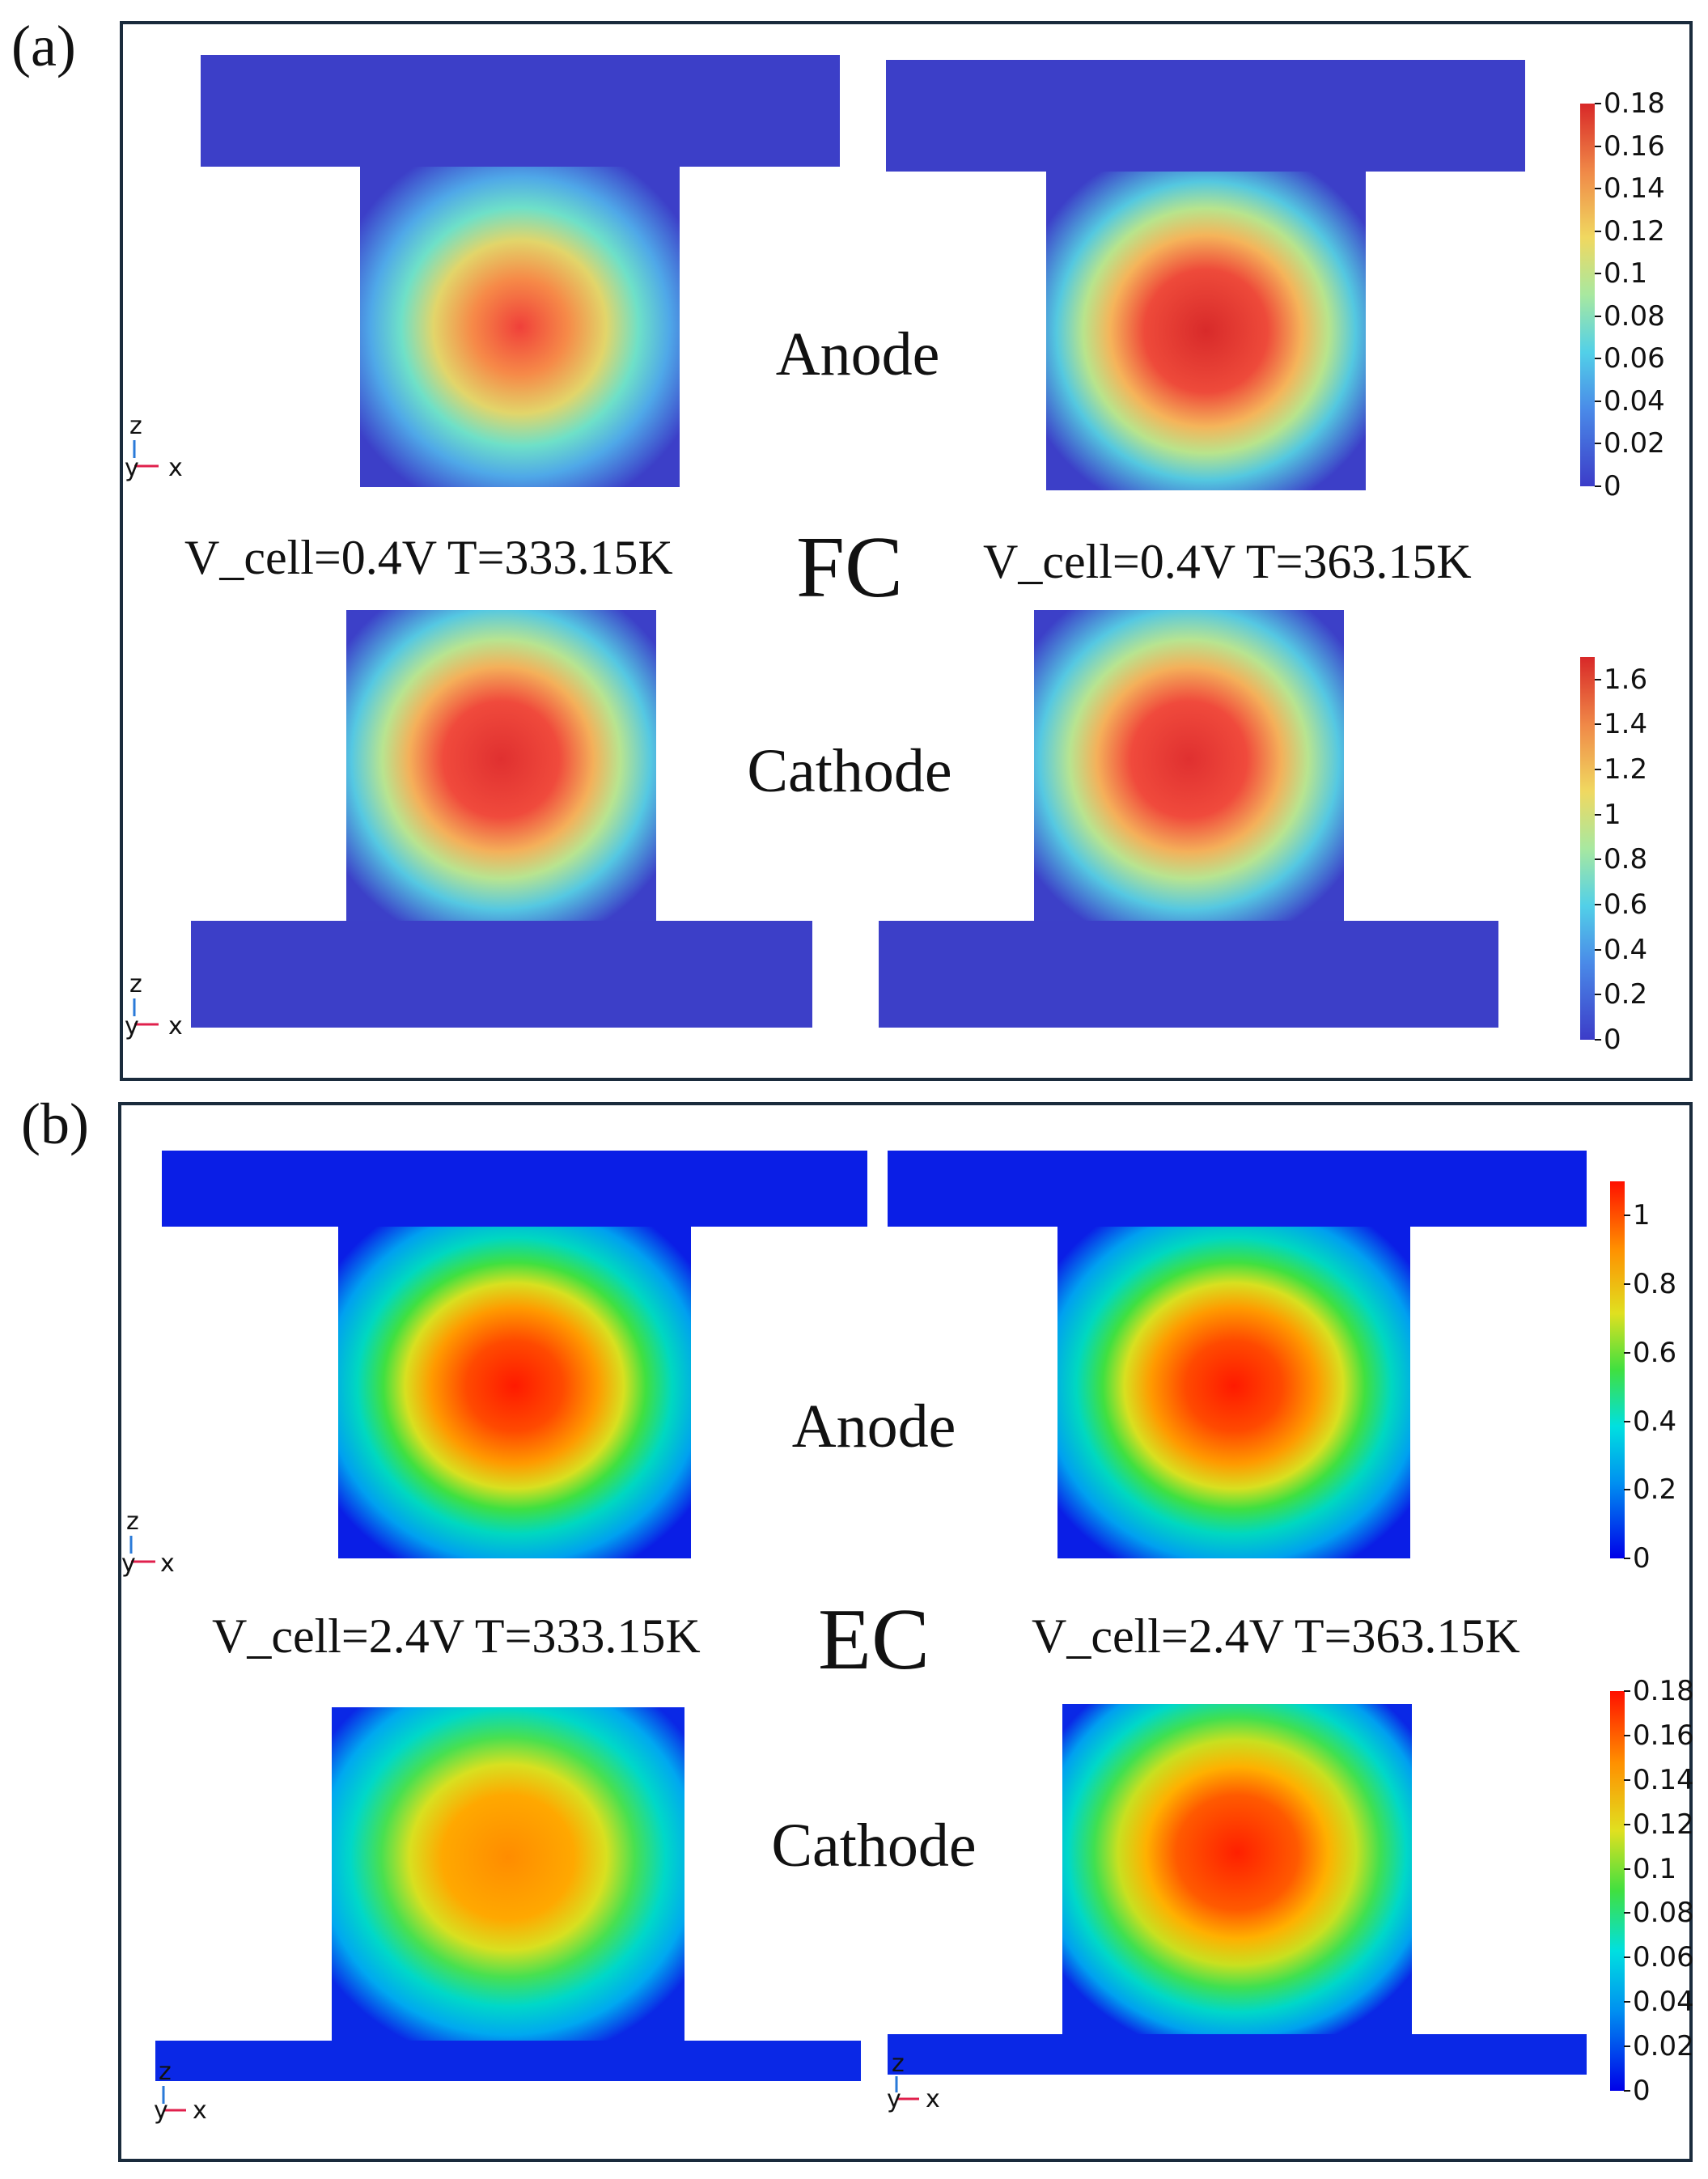 The height and width of the screenshot is (2179, 1708). I want to click on fc-anode-label: Anode, so click(857, 354).